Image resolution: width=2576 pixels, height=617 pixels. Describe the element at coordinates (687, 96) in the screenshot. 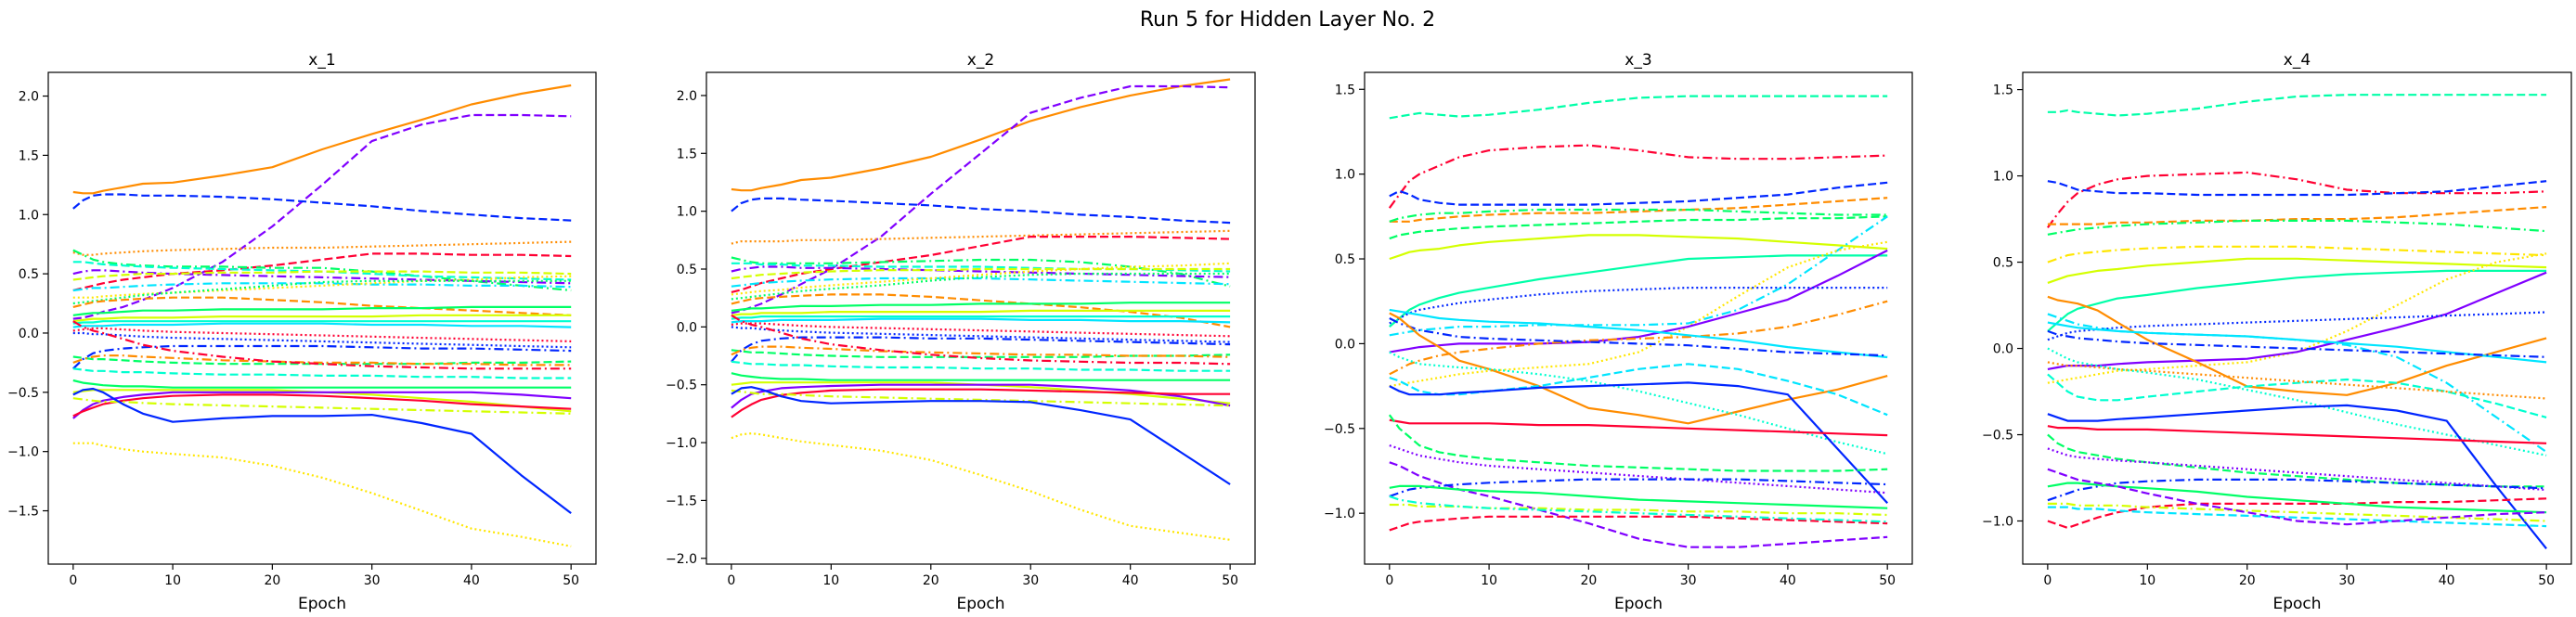

I see `y-tick-label: 2.0` at that location.